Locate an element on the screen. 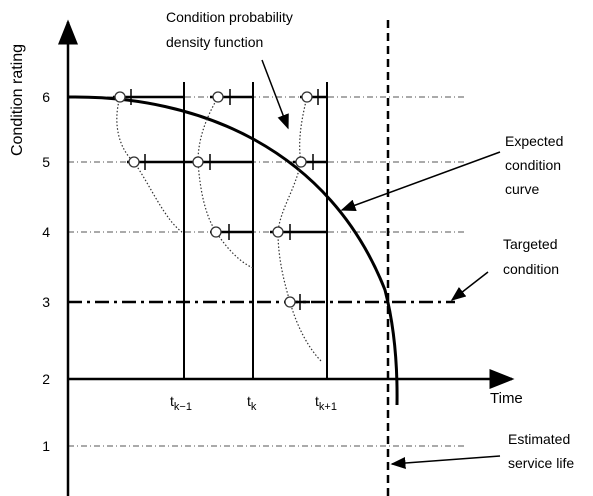  annotation: curve is located at coordinates (522, 189).